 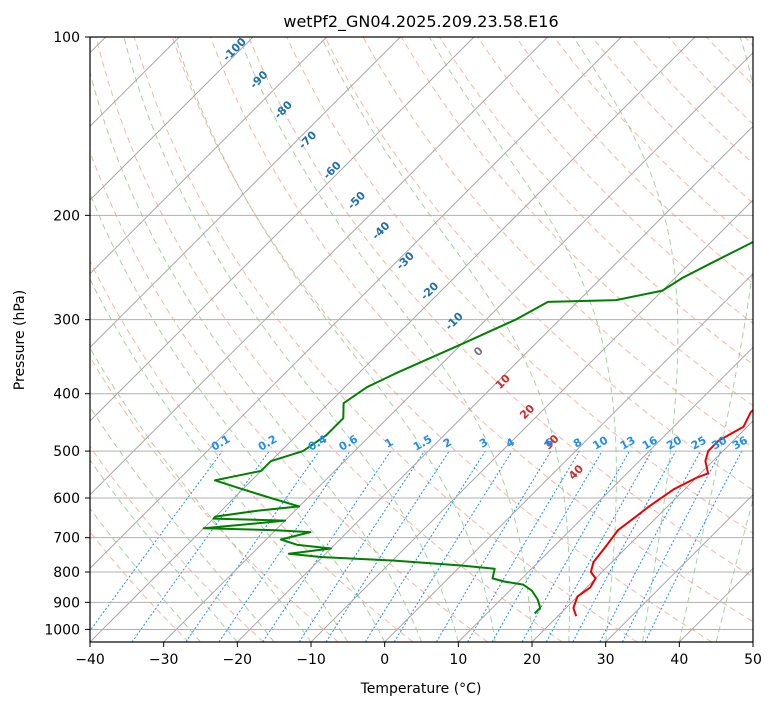 What do you see at coordinates (66, 216) in the screenshot?
I see `y-tick-label: 200` at bounding box center [66, 216].